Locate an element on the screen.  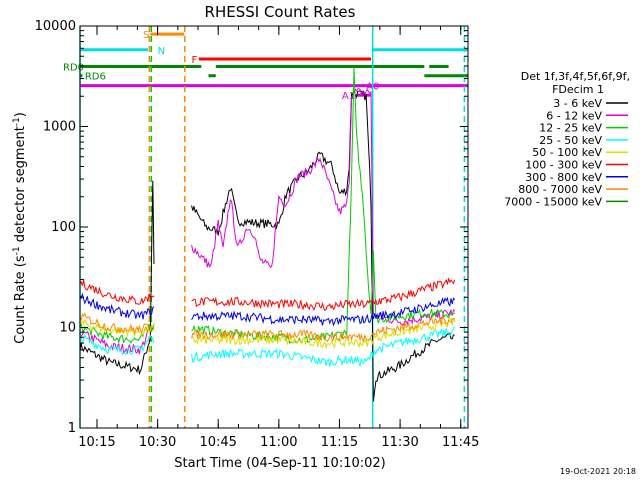
y-axis-label: Count Rate (s-1 detector segment-1) is located at coordinates (20, 228).